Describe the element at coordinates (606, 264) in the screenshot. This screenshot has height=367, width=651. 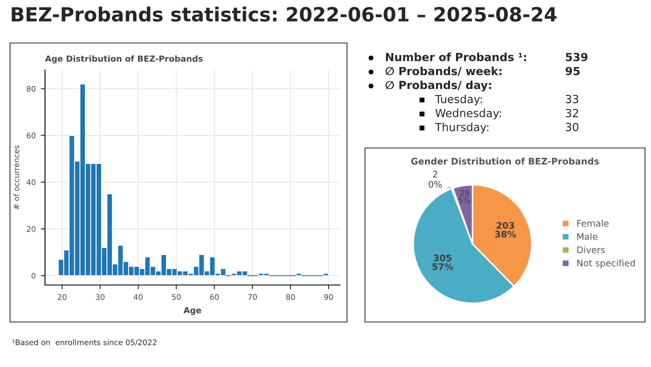
I see `legend-label: Not specified` at that location.